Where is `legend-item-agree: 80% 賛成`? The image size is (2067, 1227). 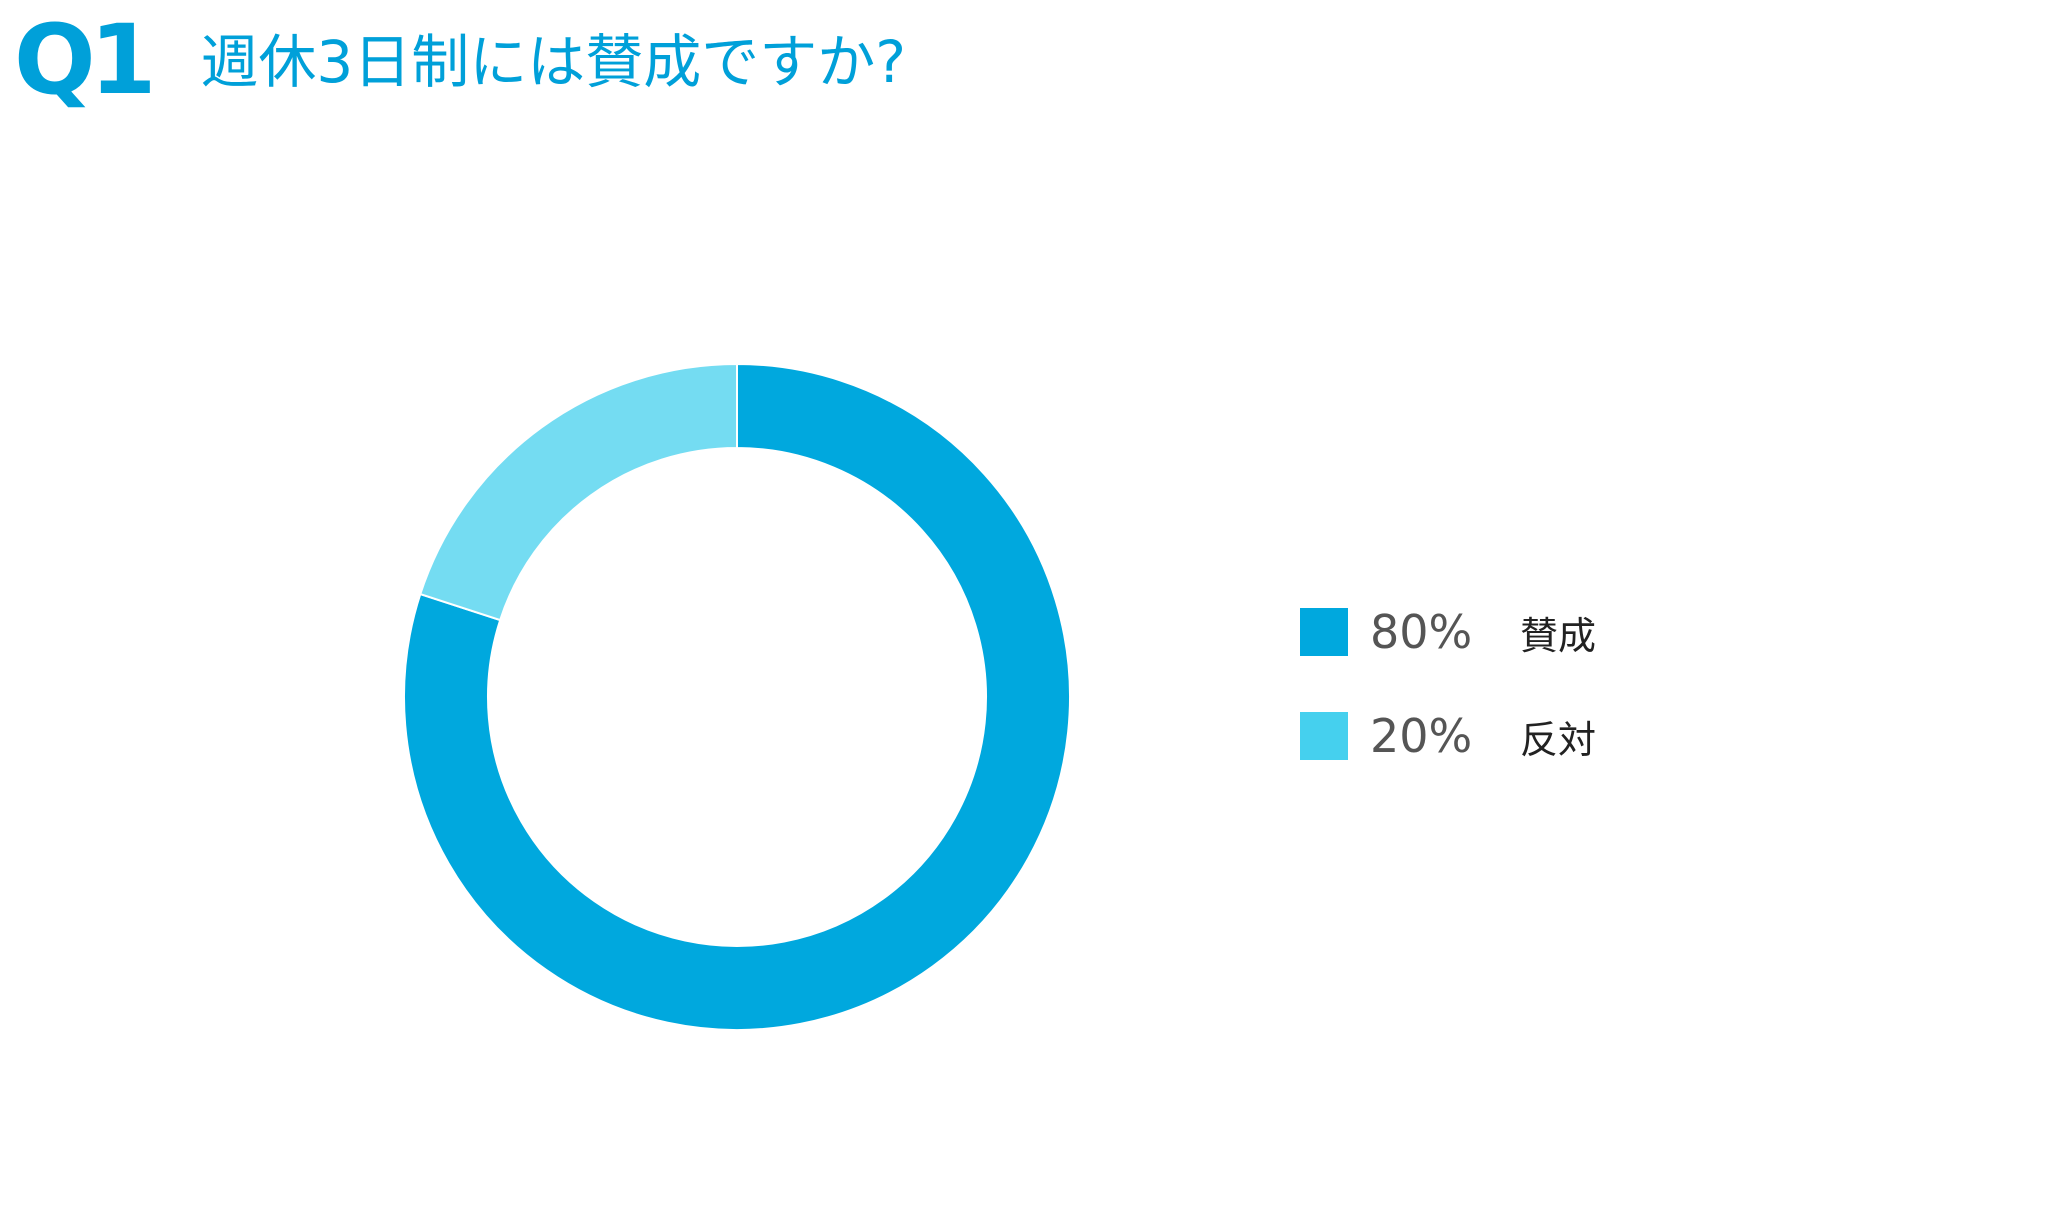
legend-item-agree: 80% 賛成 is located at coordinates (1448, 632).